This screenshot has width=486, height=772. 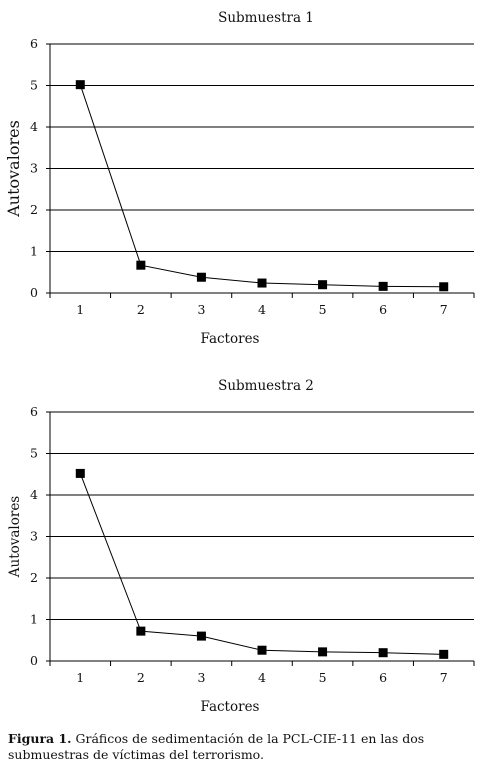 What do you see at coordinates (266, 18) in the screenshot?
I see `chart-title: Submuestra 1` at bounding box center [266, 18].